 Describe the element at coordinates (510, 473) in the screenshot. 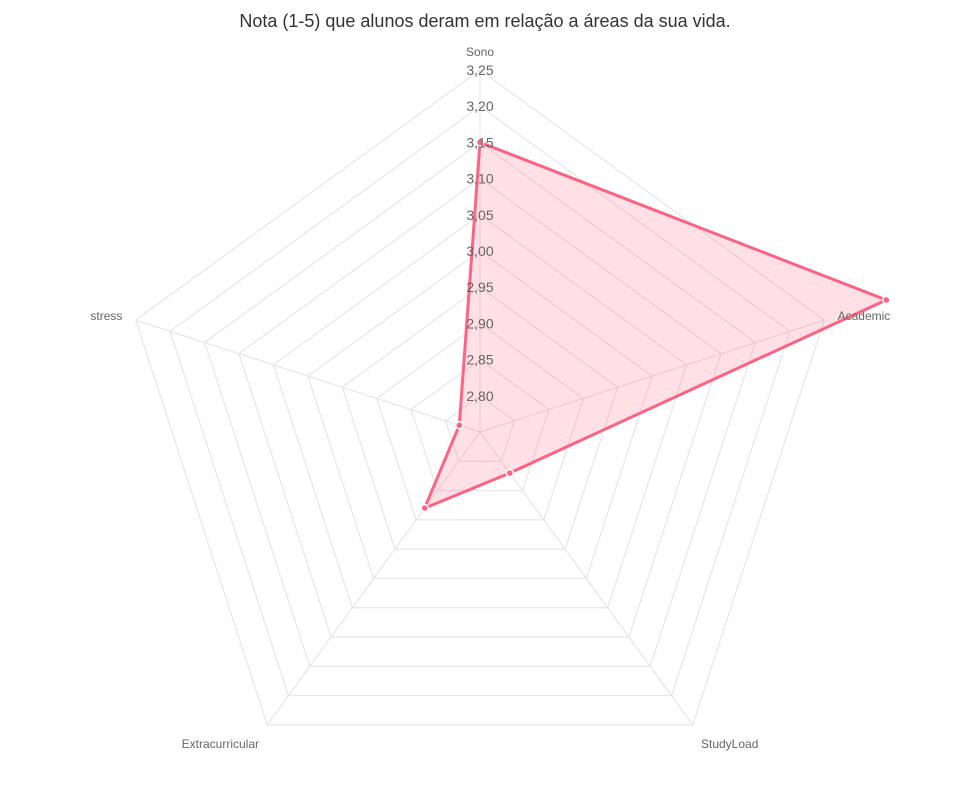

I see `data-point-studyload` at that location.